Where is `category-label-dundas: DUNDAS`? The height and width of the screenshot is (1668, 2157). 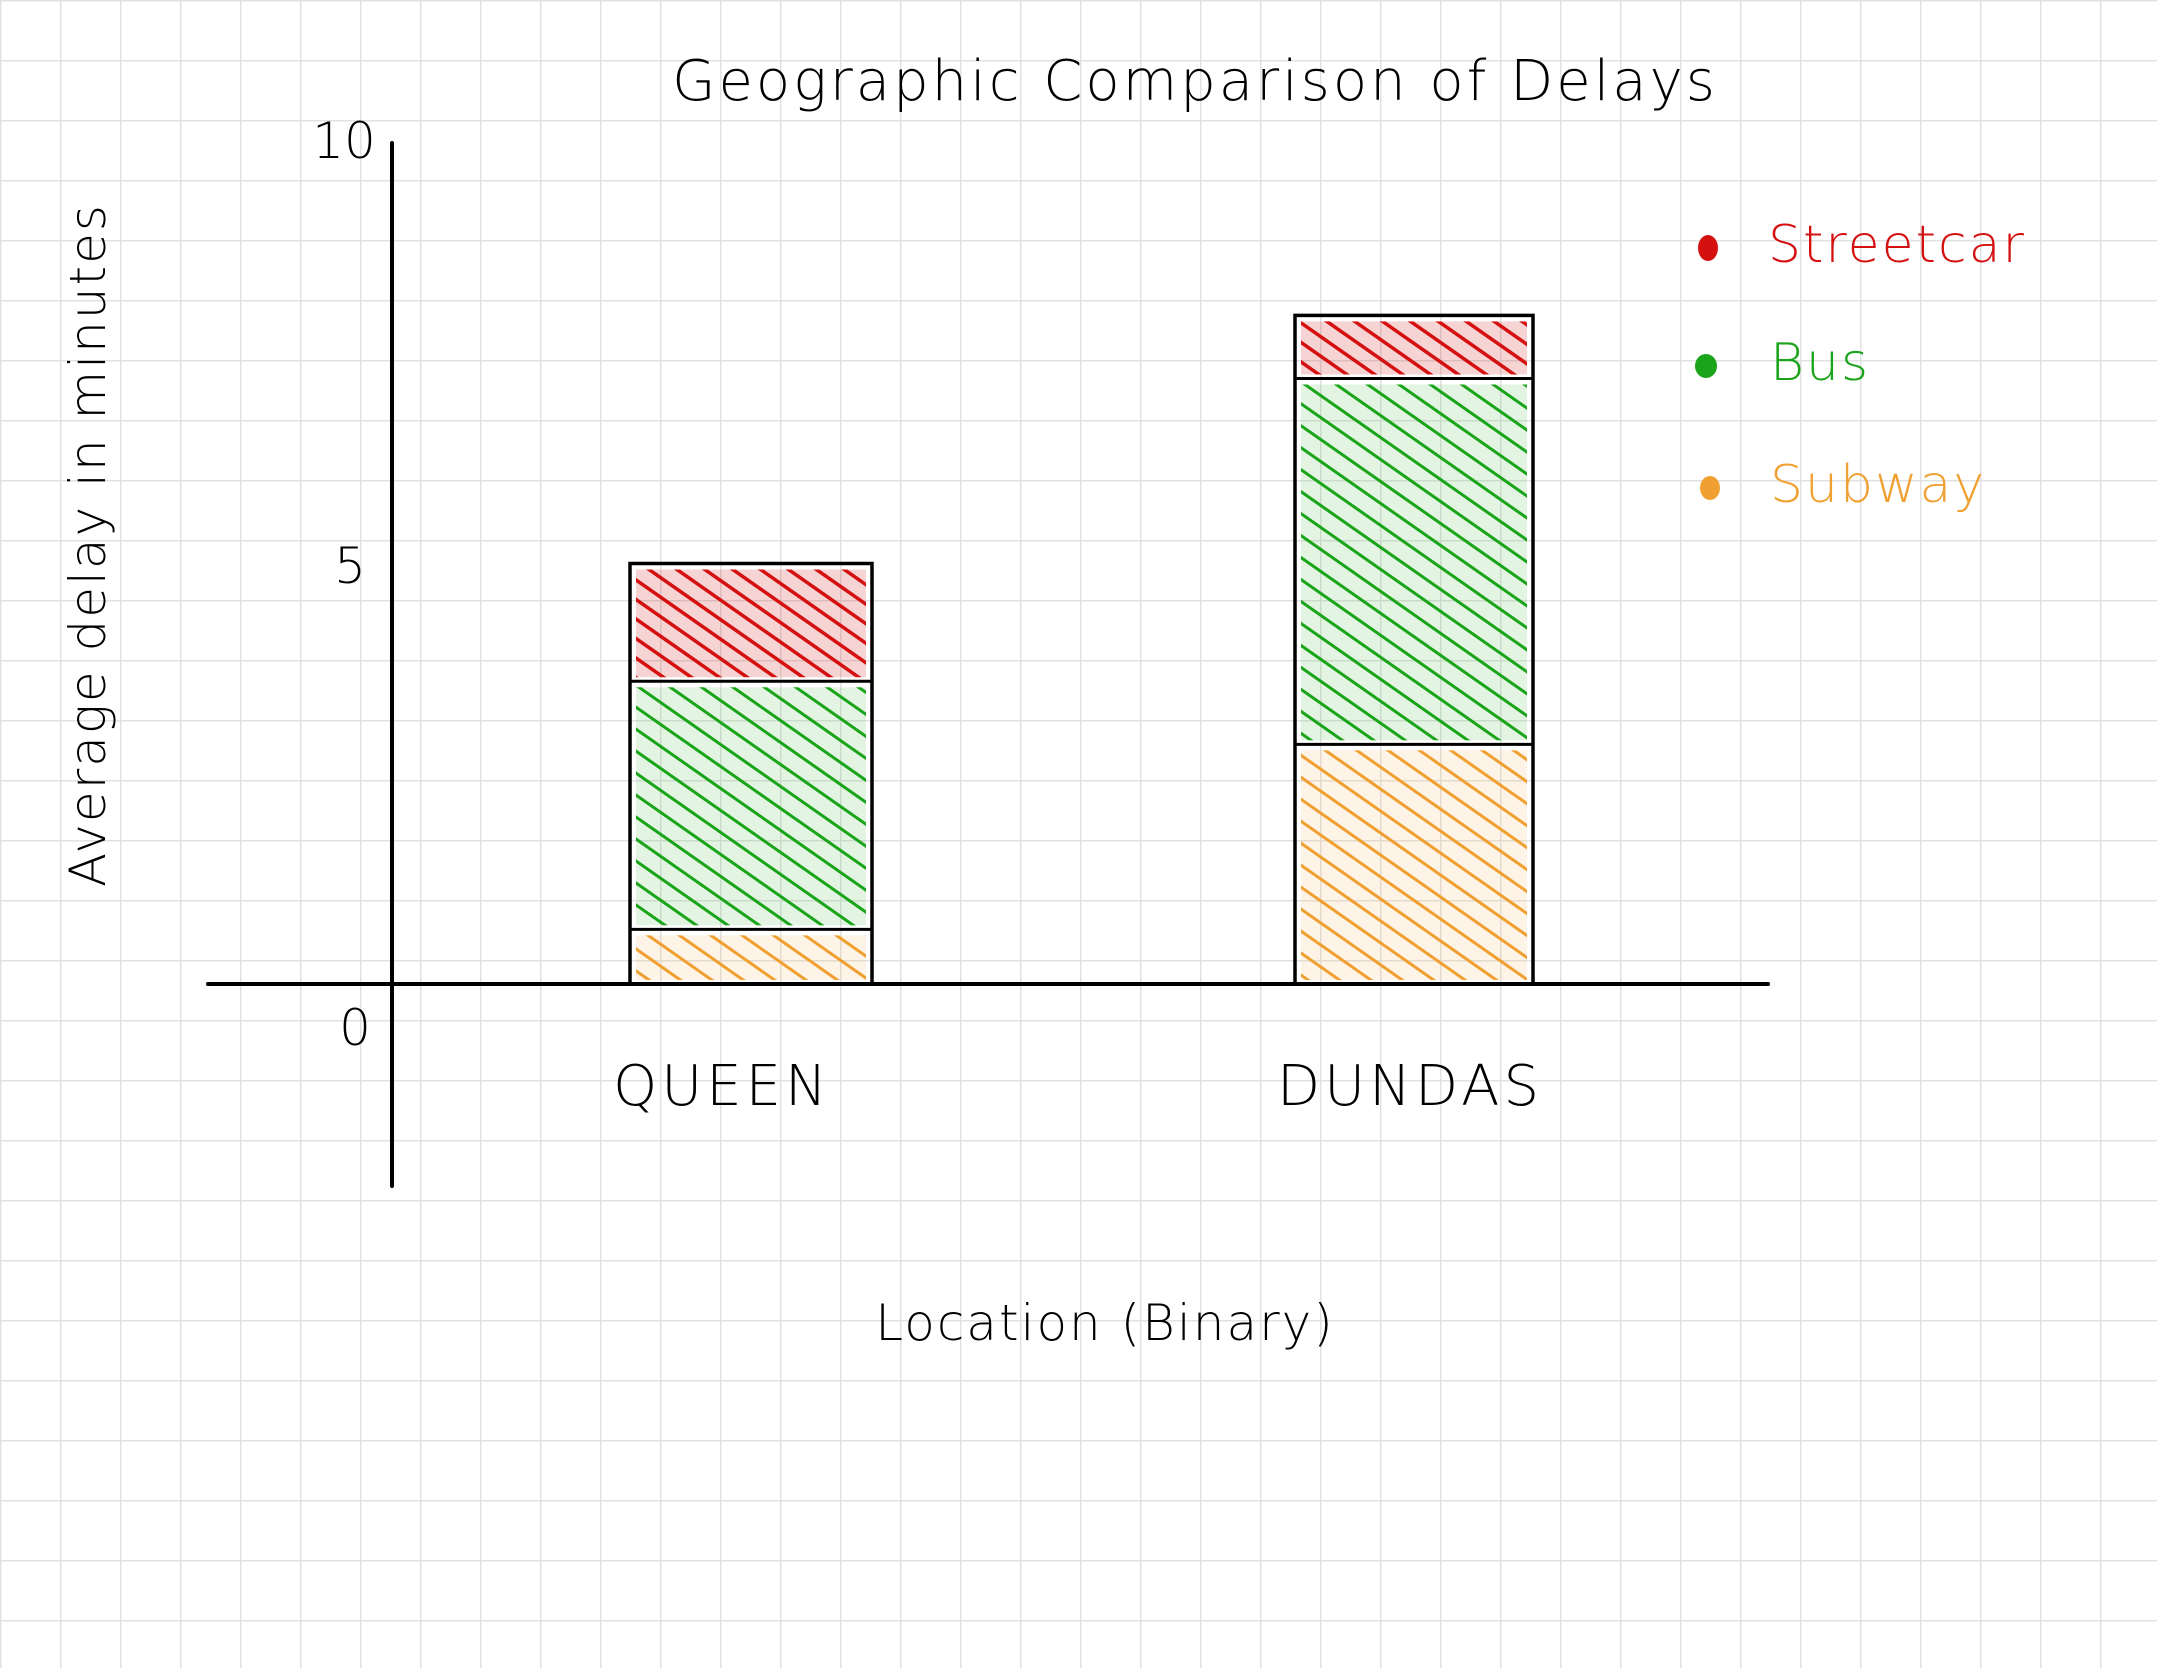
category-label-dundas: DUNDAS is located at coordinates (1410, 1086).